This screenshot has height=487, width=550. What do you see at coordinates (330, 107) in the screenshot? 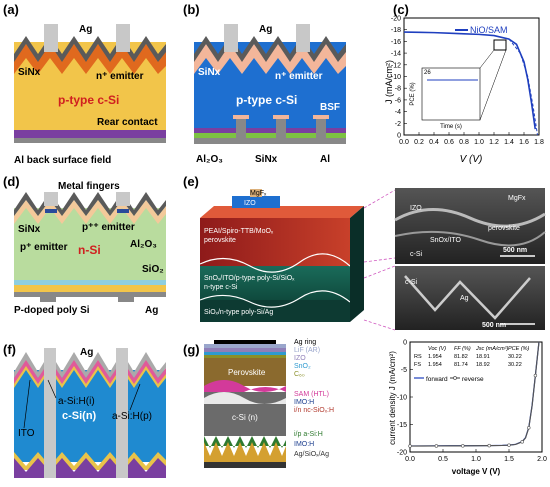
I see `bsf-label: BSF` at bounding box center [330, 107].